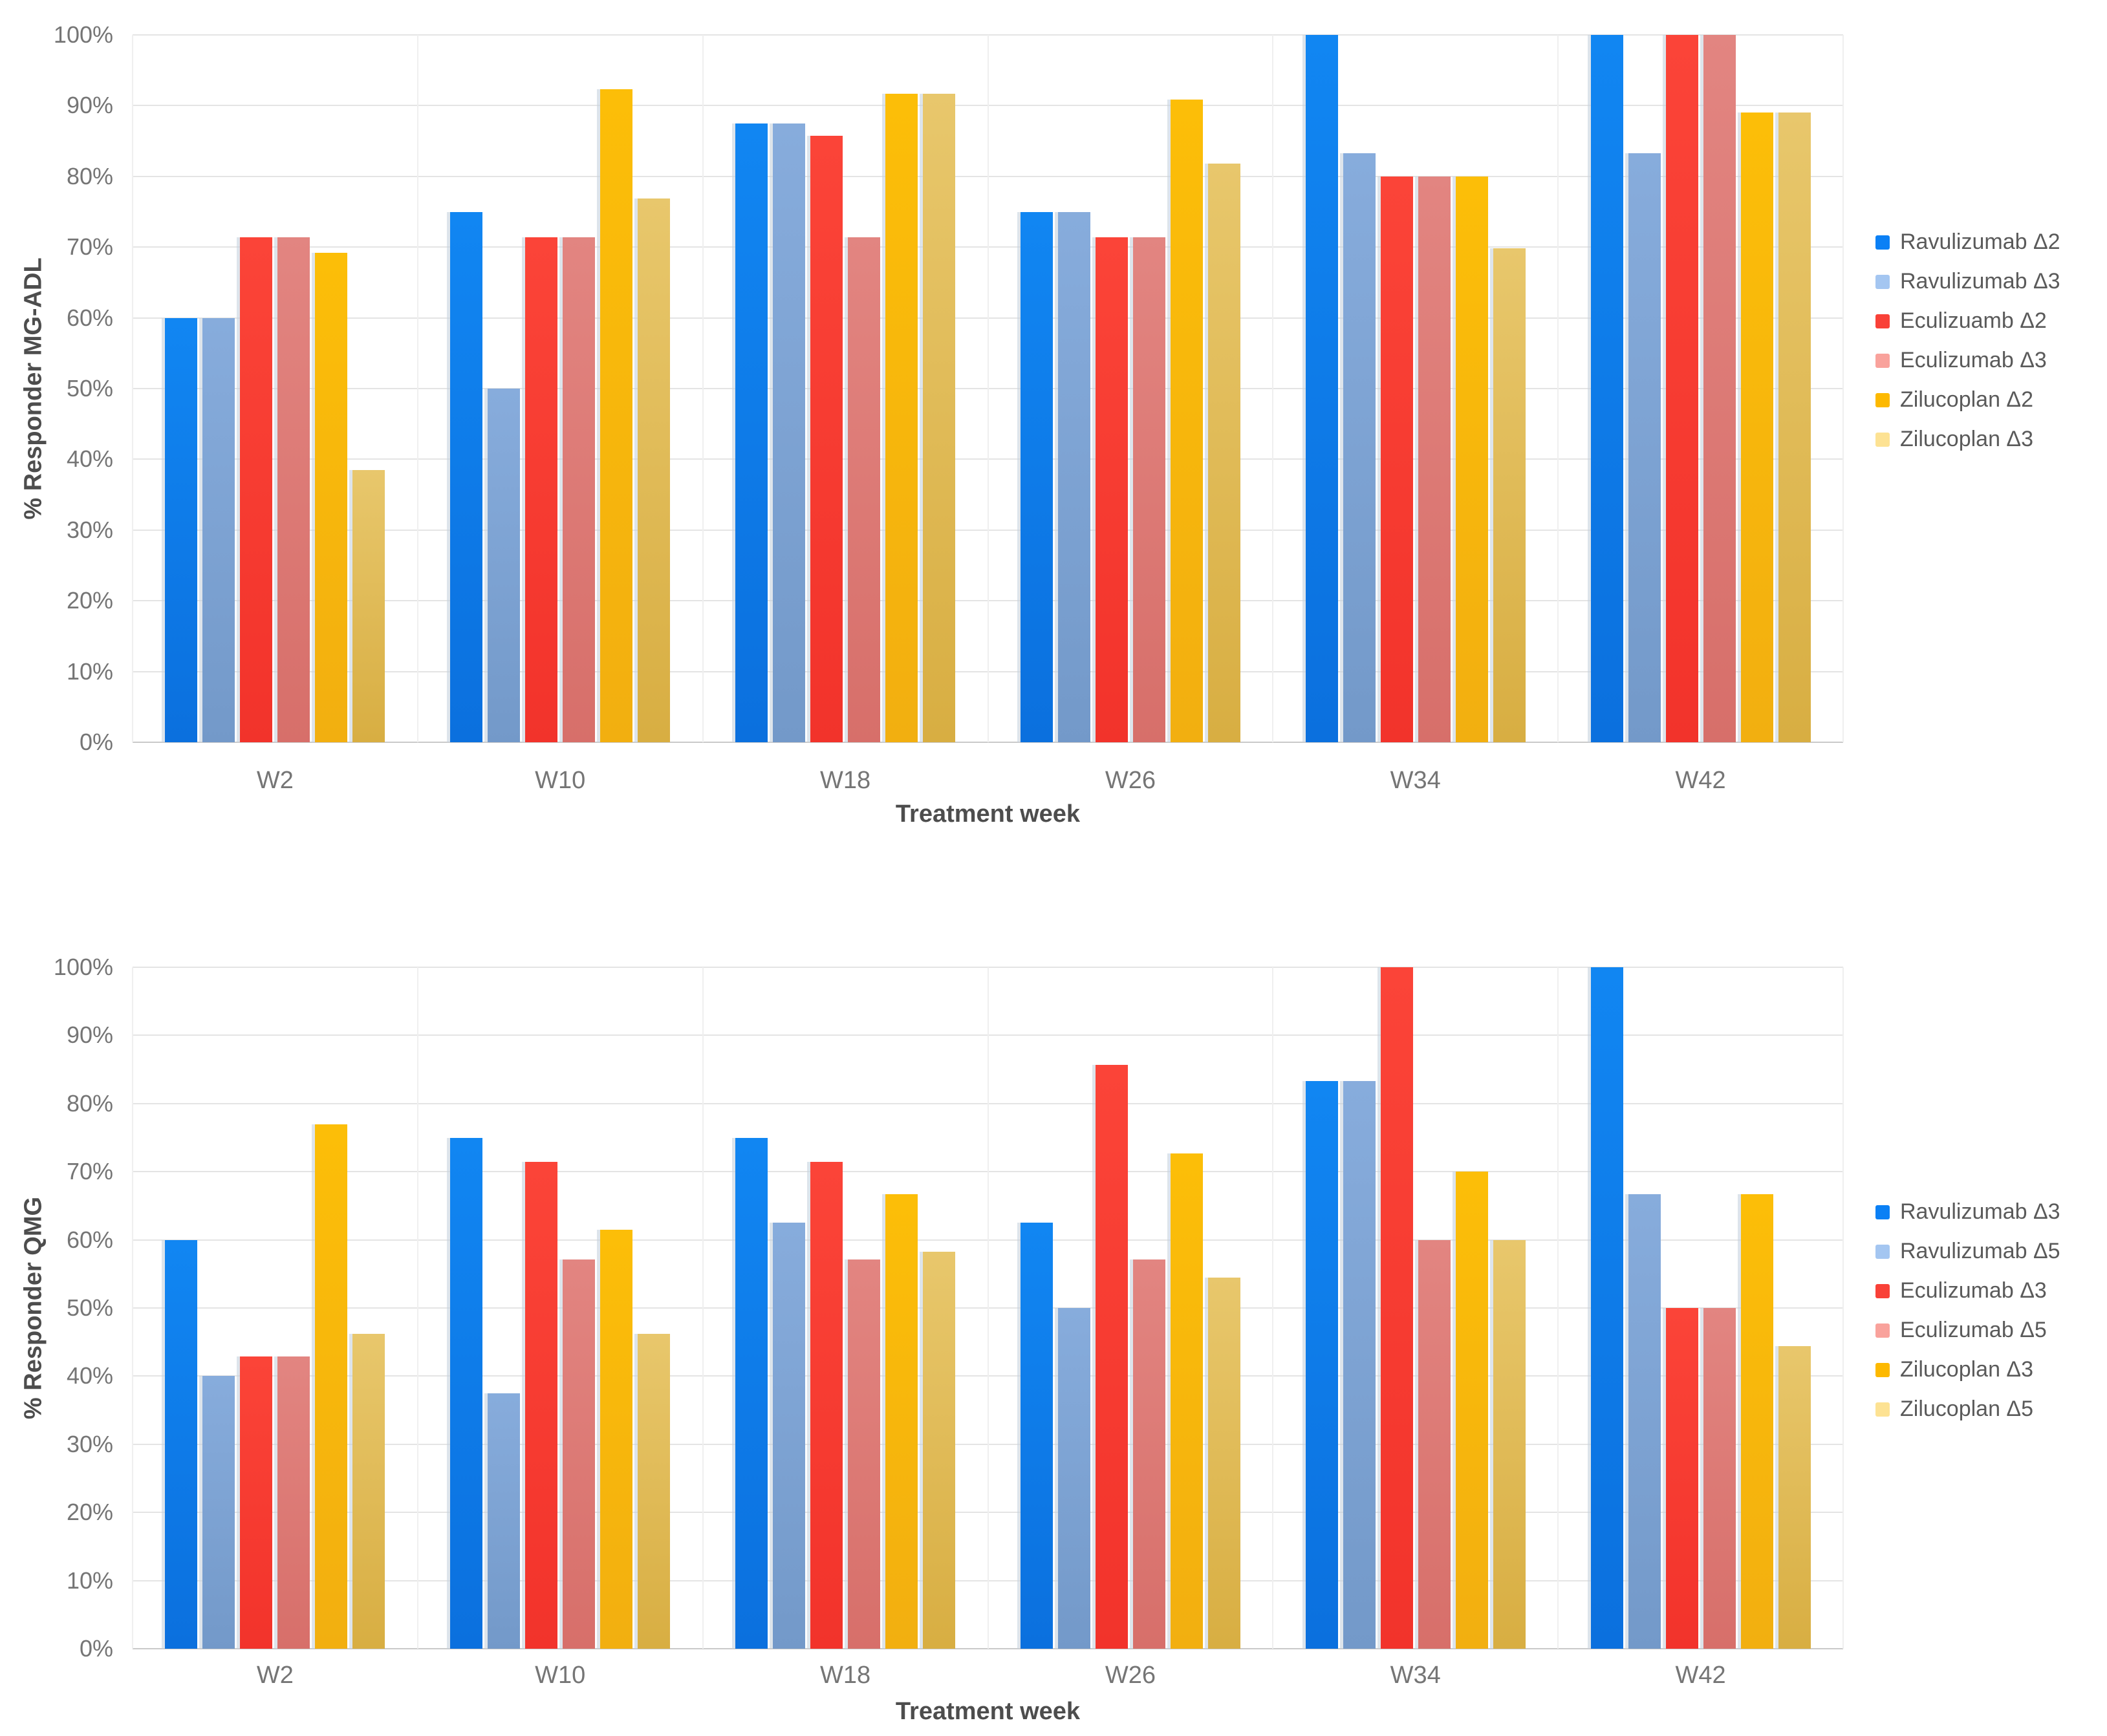 The width and height of the screenshot is (2107, 1736). I want to click on x-axis-line, so click(988, 742).